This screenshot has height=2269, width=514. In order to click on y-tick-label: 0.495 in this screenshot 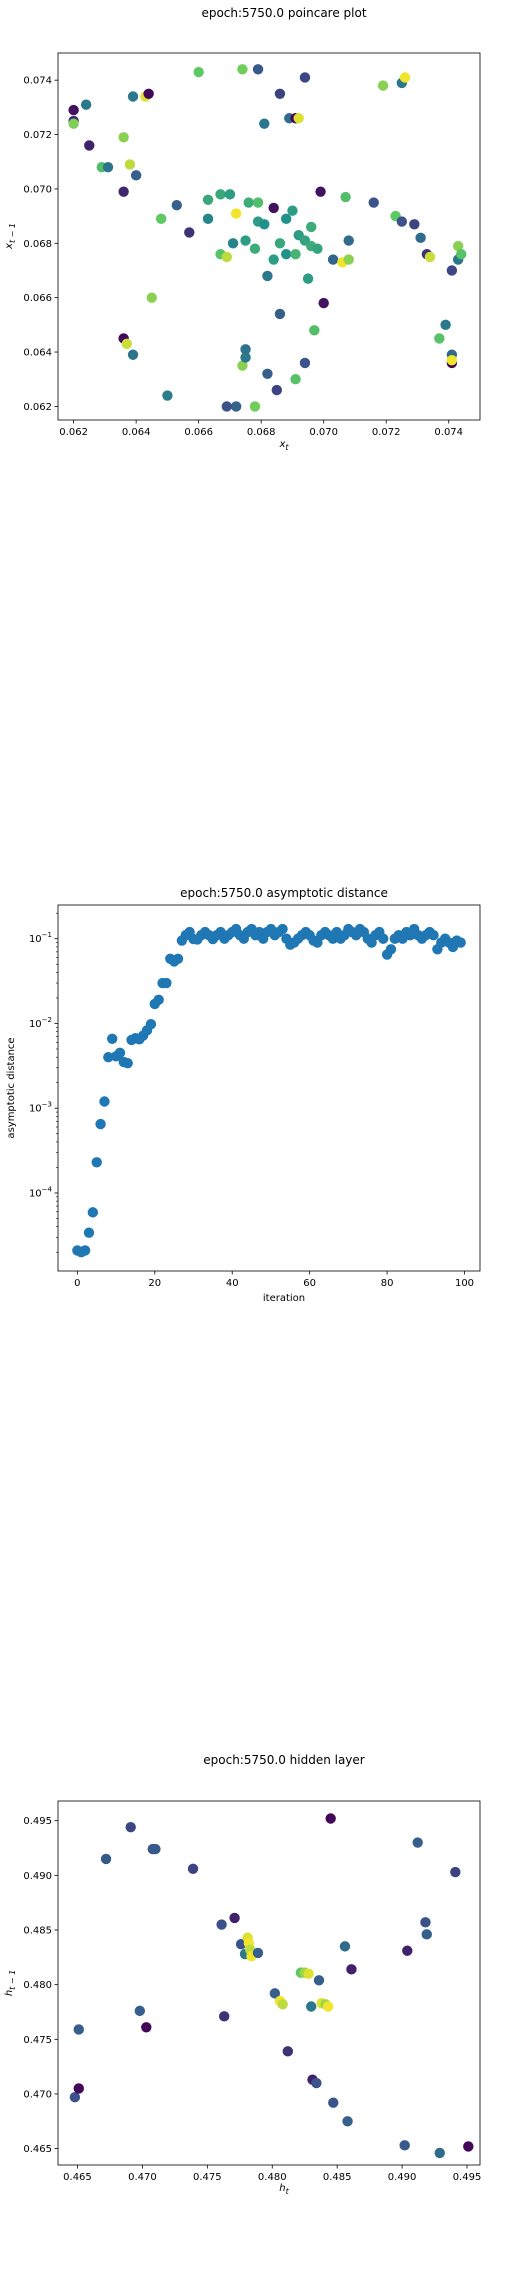, I will do `click(37, 1821)`.